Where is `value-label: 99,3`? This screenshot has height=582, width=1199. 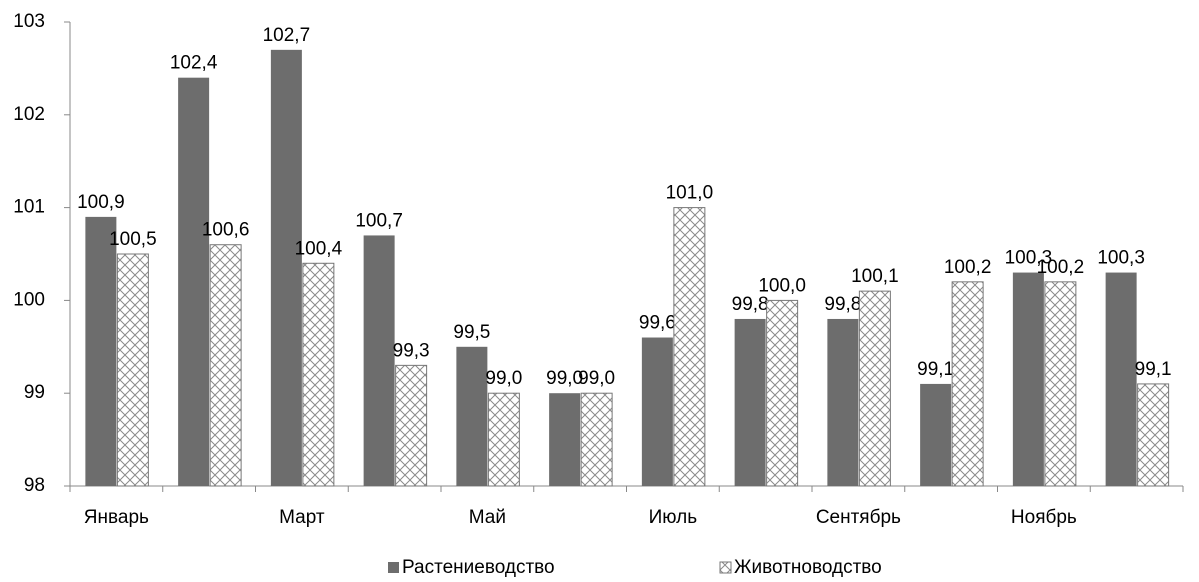
value-label: 99,3 is located at coordinates (411, 350).